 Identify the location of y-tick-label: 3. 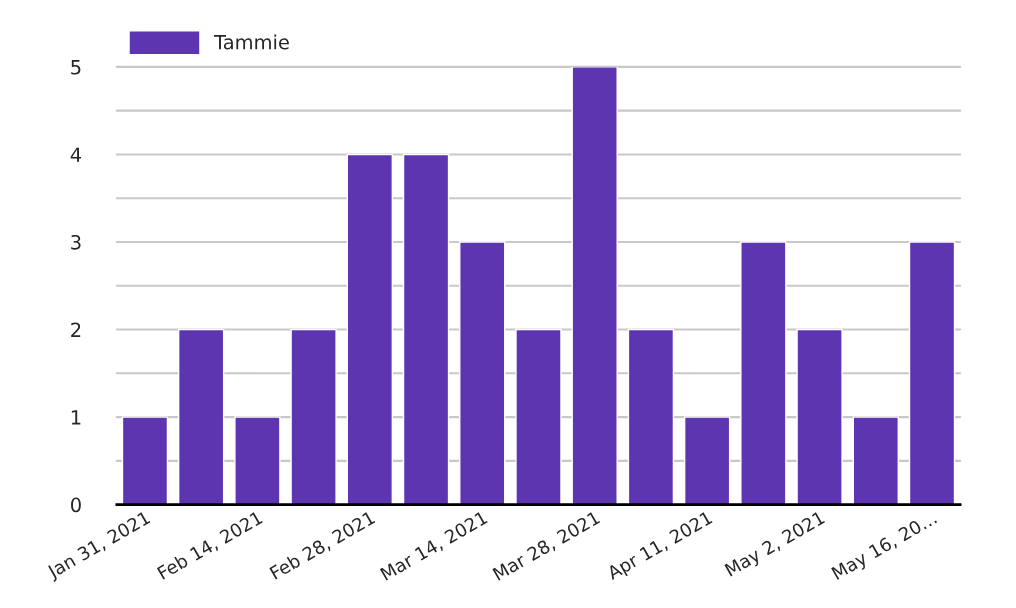
(76, 242).